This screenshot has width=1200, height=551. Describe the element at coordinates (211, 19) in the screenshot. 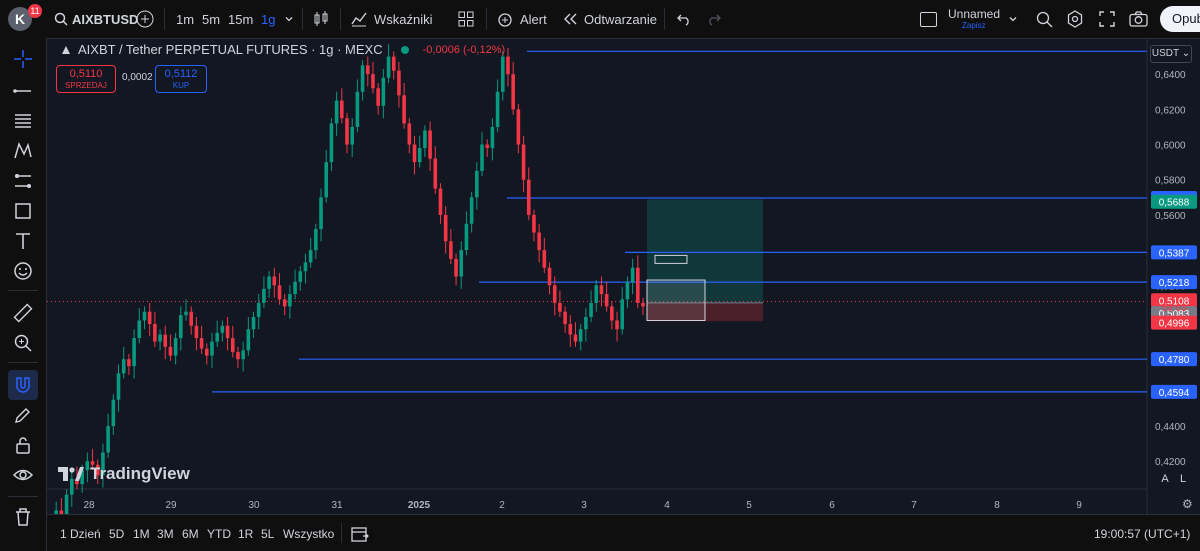

I see `interval-5m: 5m` at that location.